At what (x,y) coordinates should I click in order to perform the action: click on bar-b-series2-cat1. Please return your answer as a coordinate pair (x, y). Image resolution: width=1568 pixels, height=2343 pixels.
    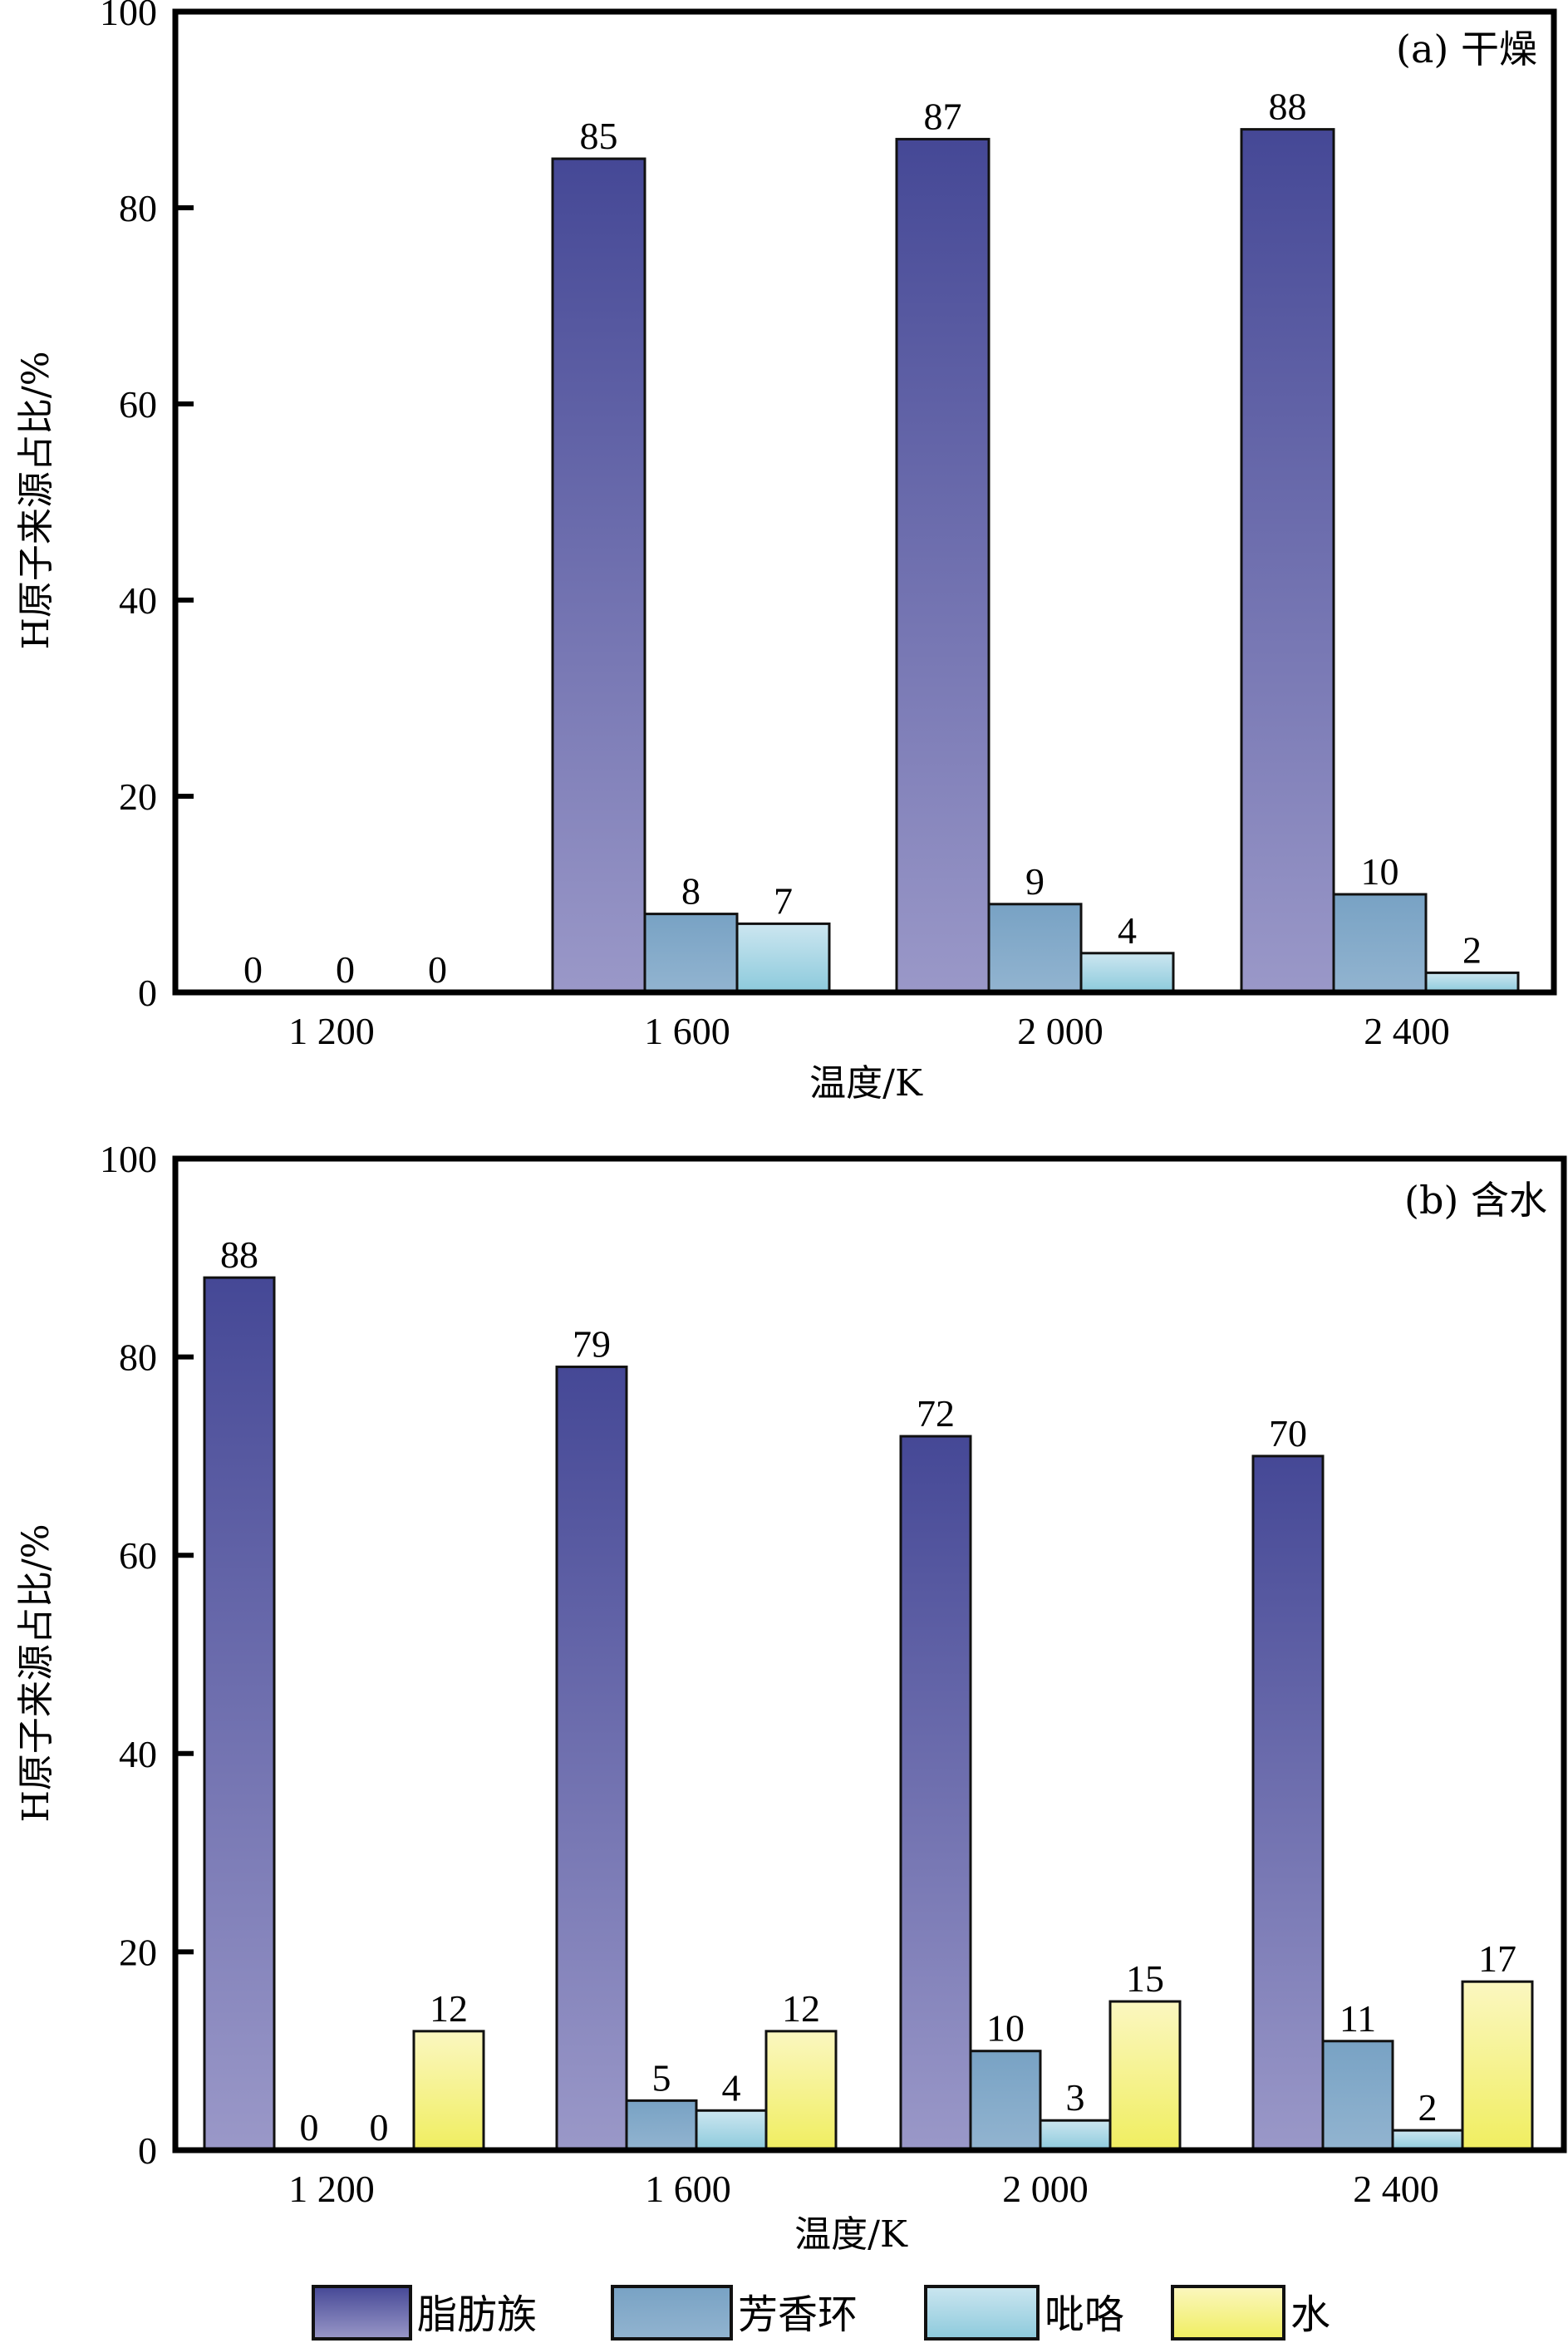
    Looking at the image, I should click on (731, 2130).